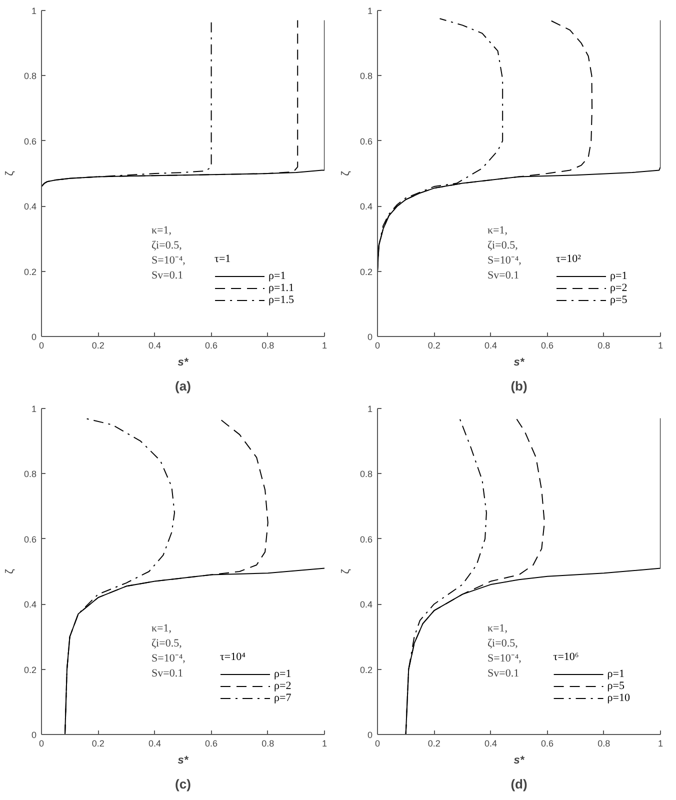 Image resolution: width=676 pixels, height=800 pixels. I want to click on legend-label: ρ=7, so click(283, 698).